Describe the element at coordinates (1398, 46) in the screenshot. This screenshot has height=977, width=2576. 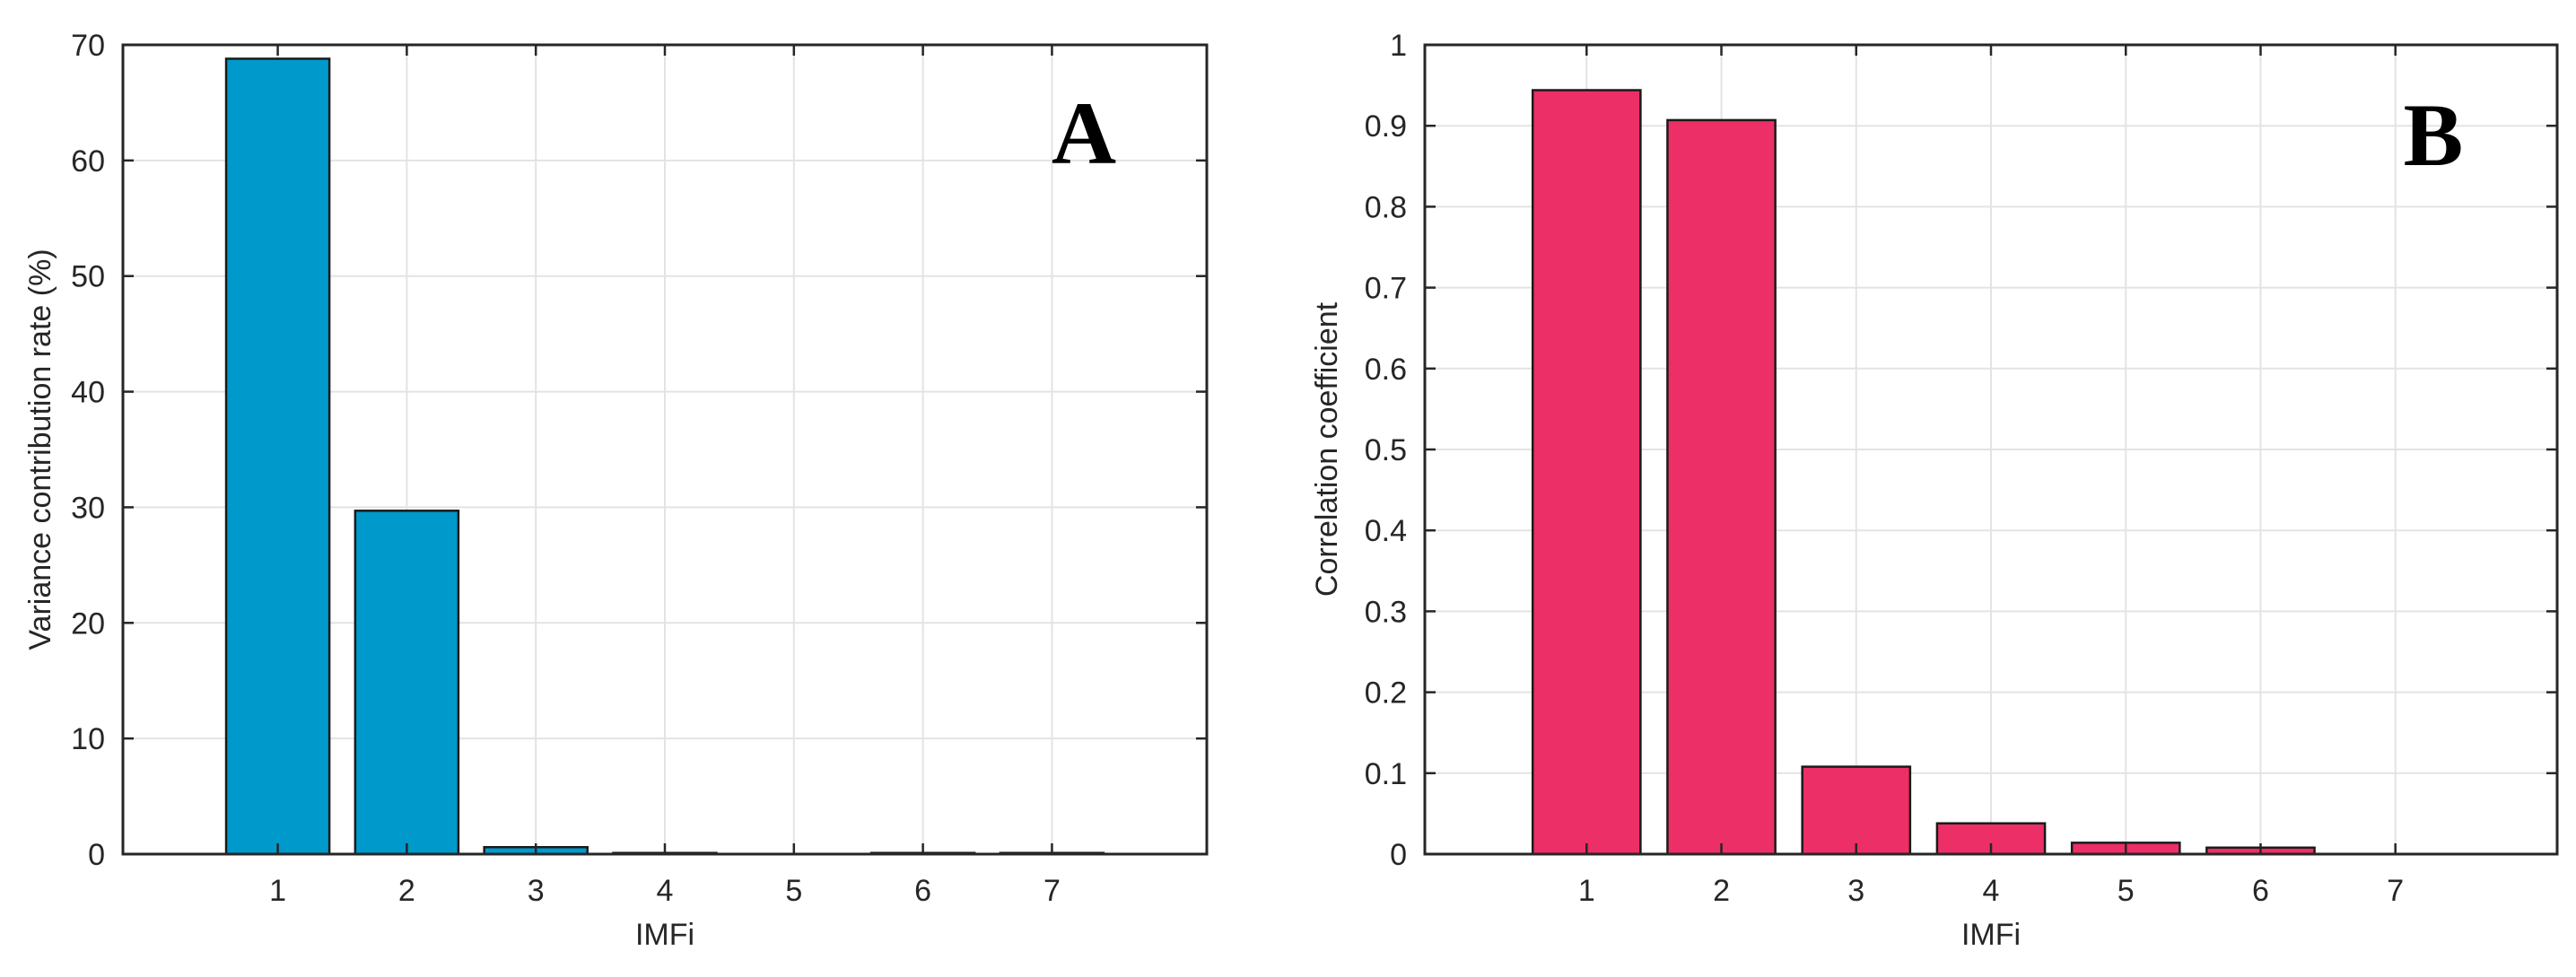
I see `y-tick-label: 1` at that location.